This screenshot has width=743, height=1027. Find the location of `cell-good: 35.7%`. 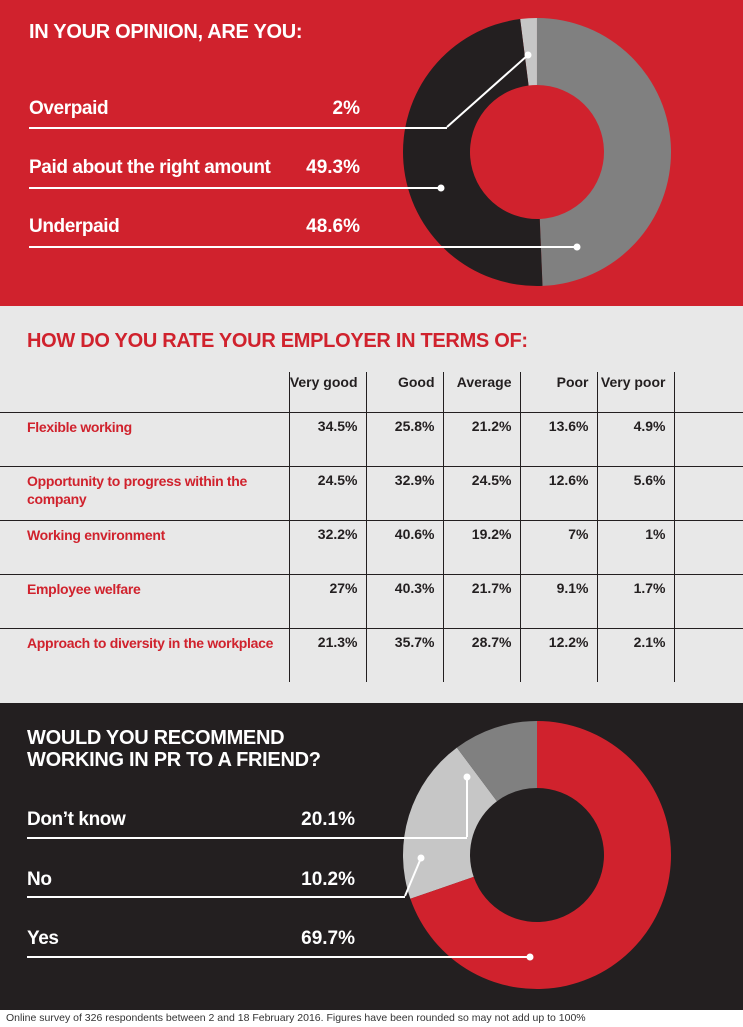

cell-good: 35.7% is located at coordinates (404, 655).